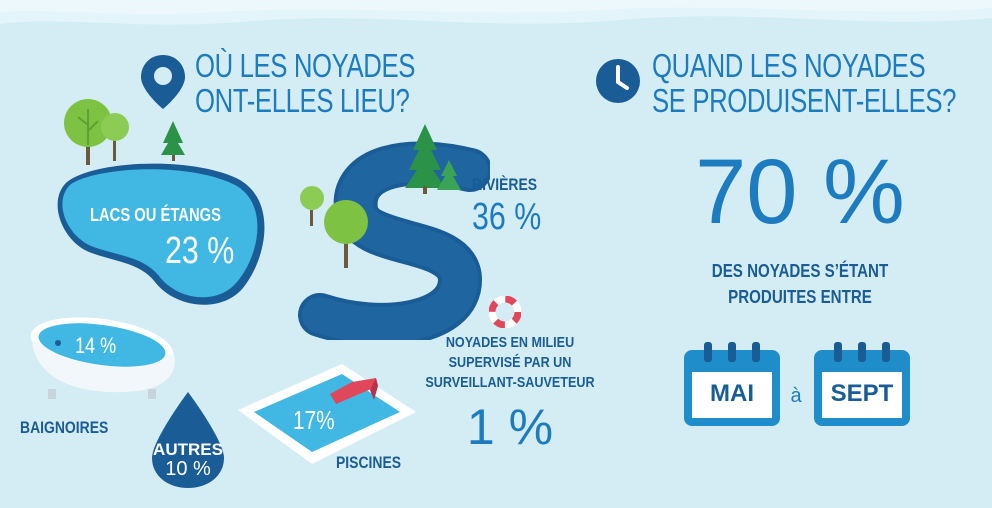  What do you see at coordinates (799, 284) in the screenshot?
I see `when-desc: DES NOYADES S’ÉTANT PRODUITES ENTRE` at bounding box center [799, 284].